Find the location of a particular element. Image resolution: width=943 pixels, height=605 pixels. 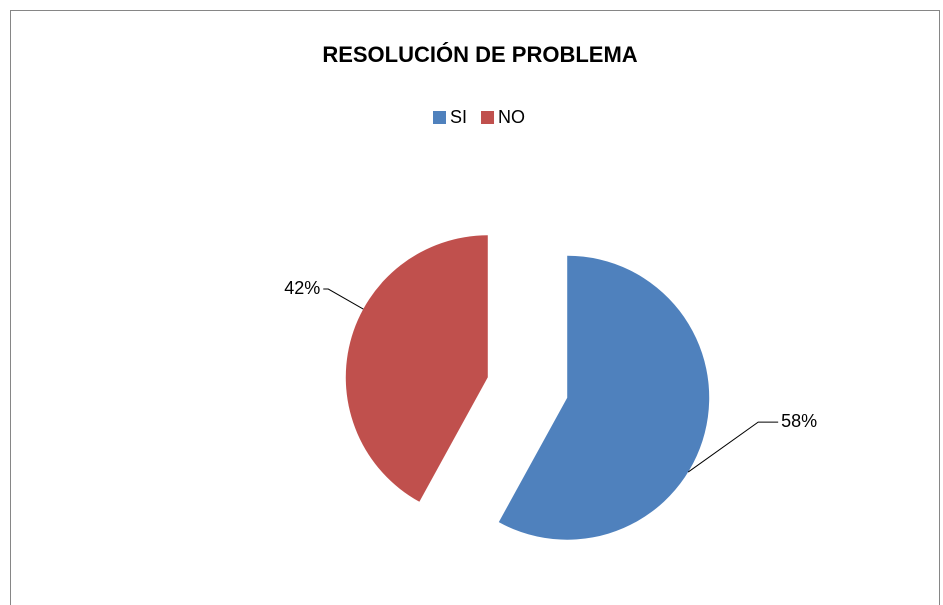

legend-label: NO is located at coordinates (511, 117).